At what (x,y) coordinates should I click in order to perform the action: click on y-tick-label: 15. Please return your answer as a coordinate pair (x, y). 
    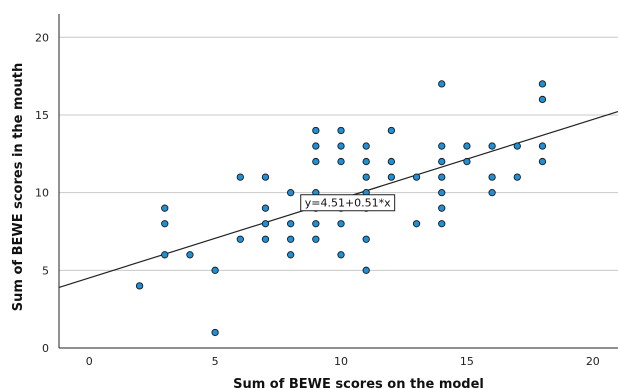
    Looking at the image, I should click on (42, 115).